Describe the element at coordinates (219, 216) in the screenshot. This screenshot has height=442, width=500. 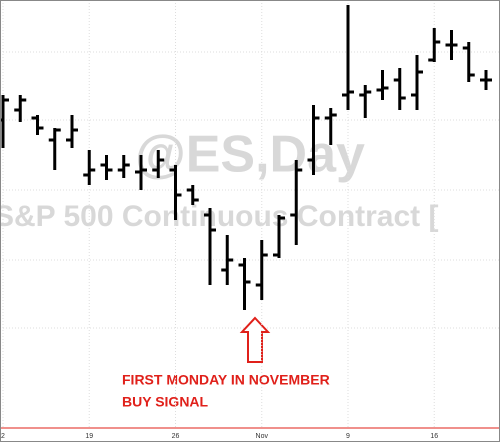
I see `watermark-subtitle: S&P 500 Continuous Contract [` at that location.